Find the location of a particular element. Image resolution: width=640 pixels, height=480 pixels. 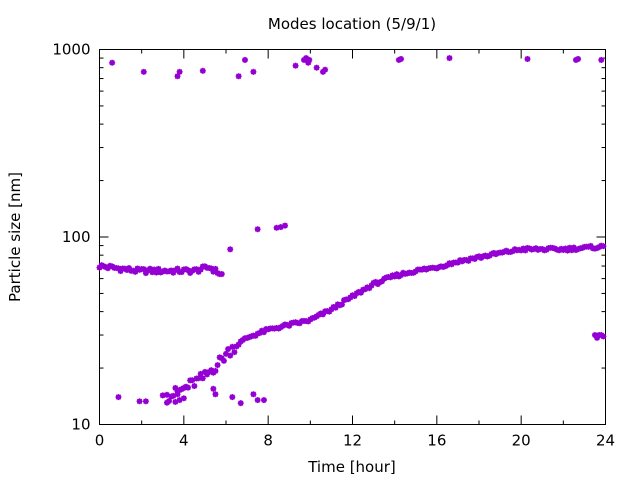

chart-title: Modes location (5/9/1) is located at coordinates (352, 24).